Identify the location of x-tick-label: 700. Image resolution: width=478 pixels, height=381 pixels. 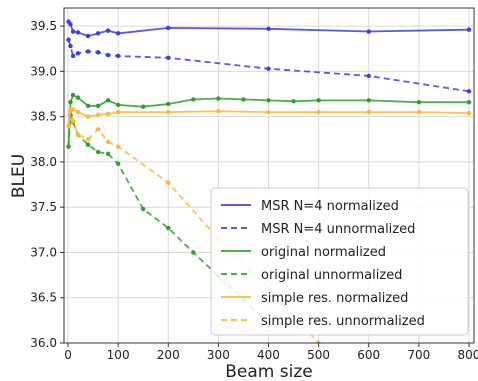
(418, 355).